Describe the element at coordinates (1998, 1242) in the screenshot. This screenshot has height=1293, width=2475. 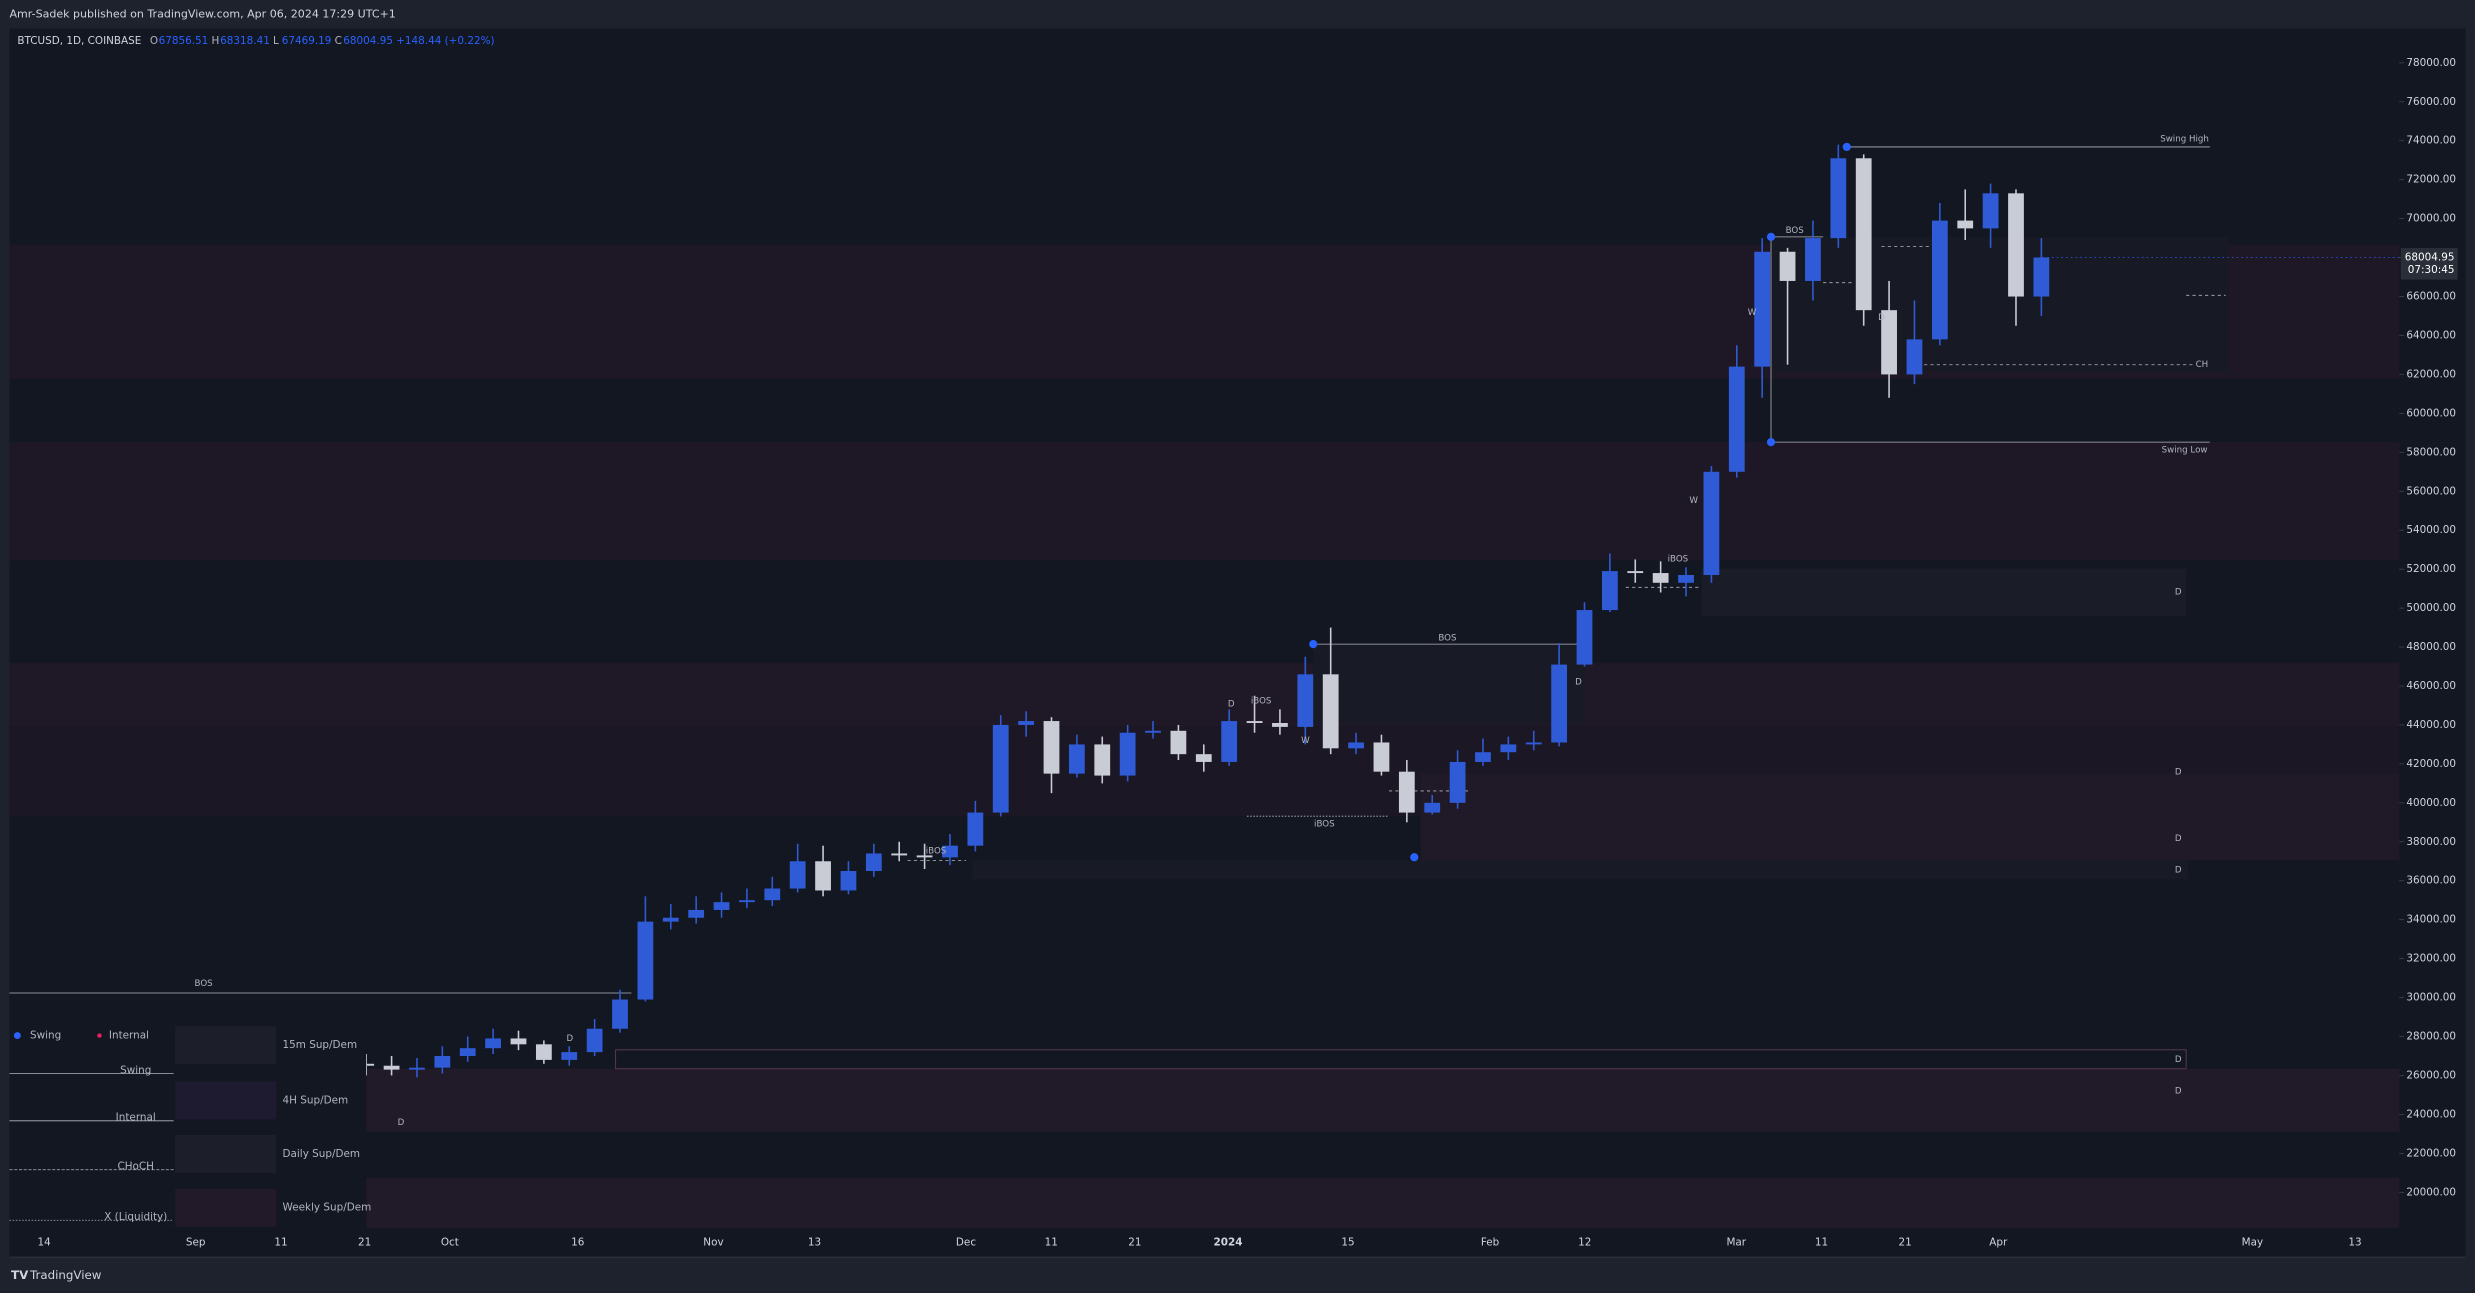
I see `x-tick-label: Apr` at that location.